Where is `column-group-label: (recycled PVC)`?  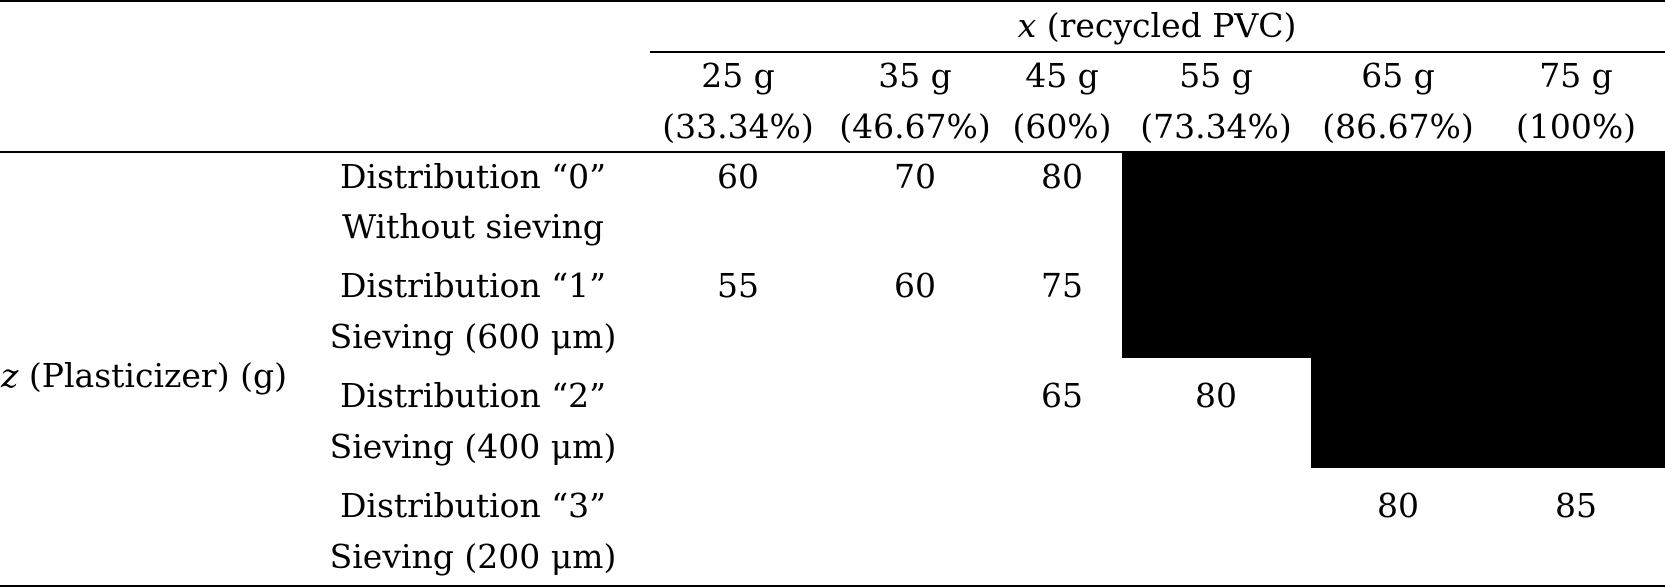 column-group-label: (recycled PVC) is located at coordinates (1166, 25).